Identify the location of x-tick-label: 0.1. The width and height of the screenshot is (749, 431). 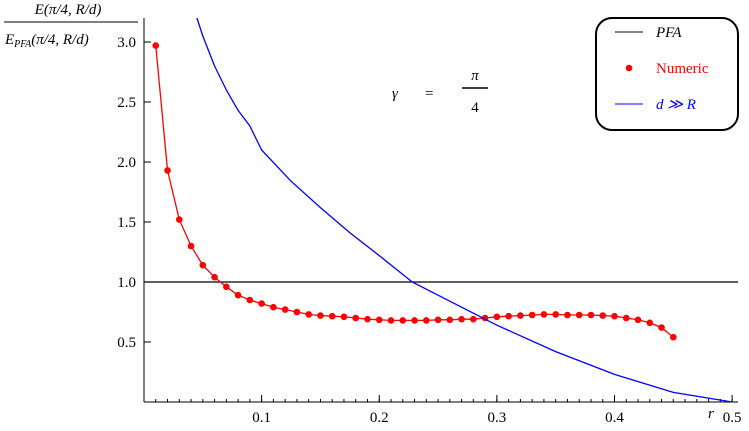
(261, 418).